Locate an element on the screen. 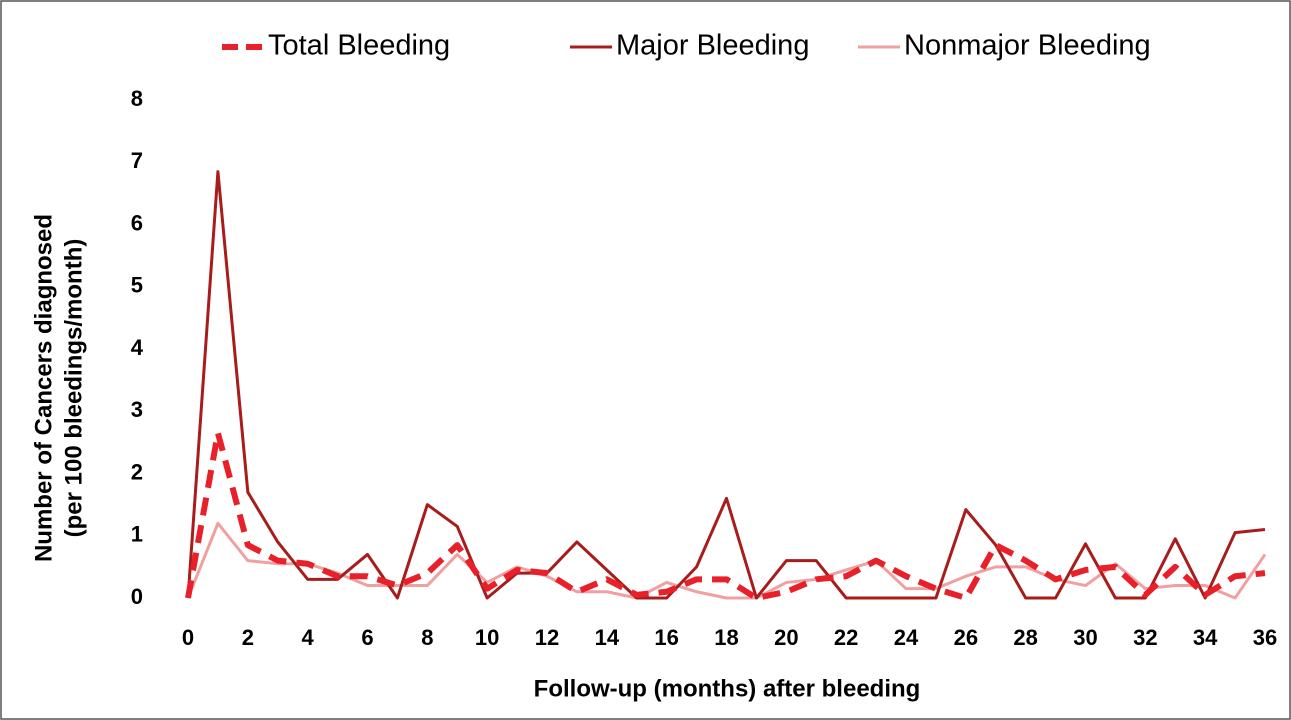  x-tick-label: 10 is located at coordinates (487, 637).